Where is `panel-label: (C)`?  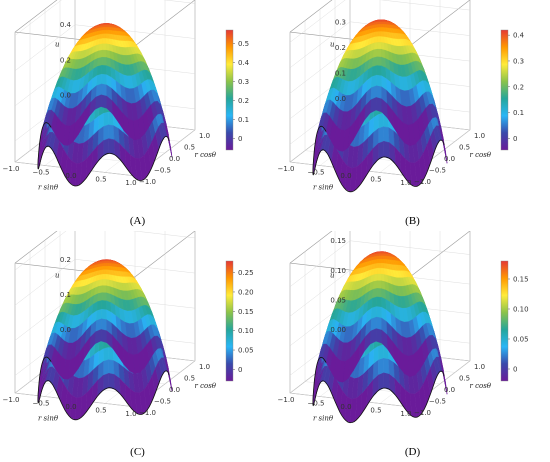
panel-label: (C) is located at coordinates (137, 452).